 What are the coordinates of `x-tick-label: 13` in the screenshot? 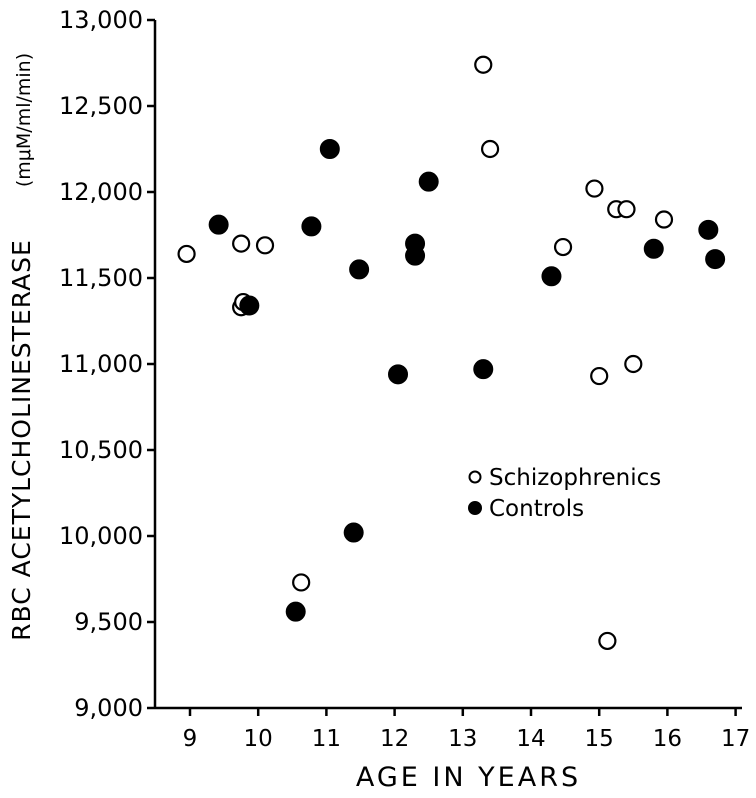 It's located at (462, 739).